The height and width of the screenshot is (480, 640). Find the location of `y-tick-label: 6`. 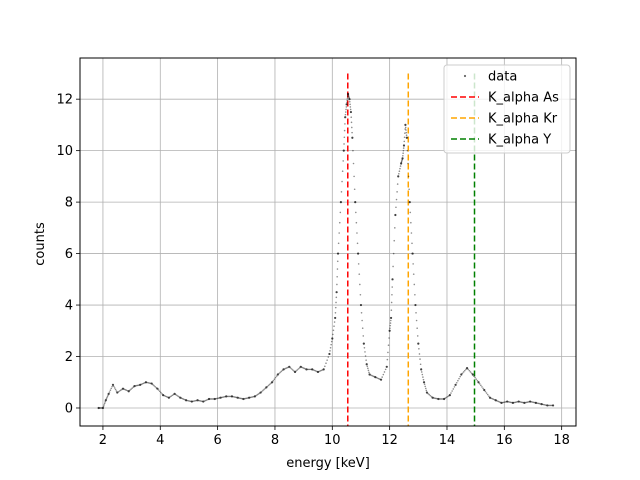

y-tick-label: 6 is located at coordinates (69, 254).